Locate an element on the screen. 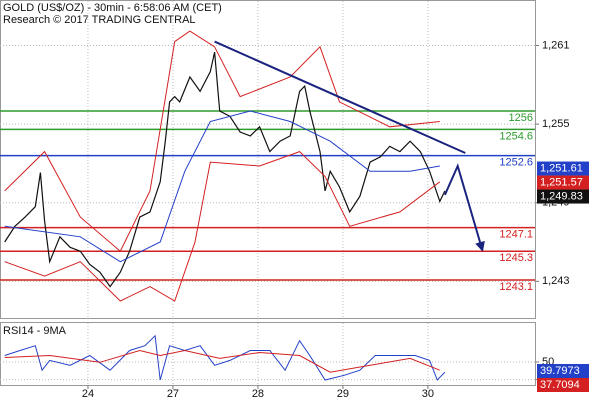 This screenshot has height=400, width=590. x-tick-label: 28 is located at coordinates (258, 394).